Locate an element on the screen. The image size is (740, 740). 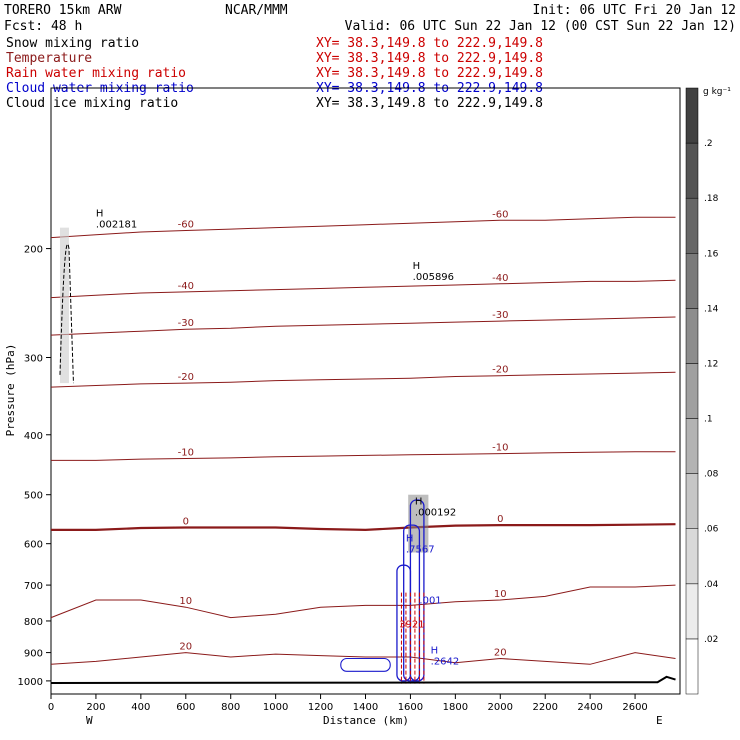
colorbar-tick-label: .1 is located at coordinates (708, 420).